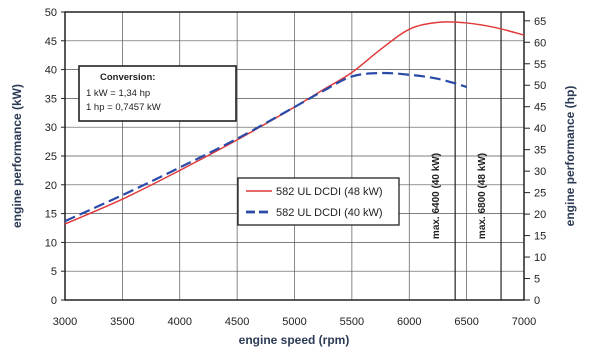 The width and height of the screenshot is (589, 351). I want to click on y2-tick-label: 60, so click(540, 43).